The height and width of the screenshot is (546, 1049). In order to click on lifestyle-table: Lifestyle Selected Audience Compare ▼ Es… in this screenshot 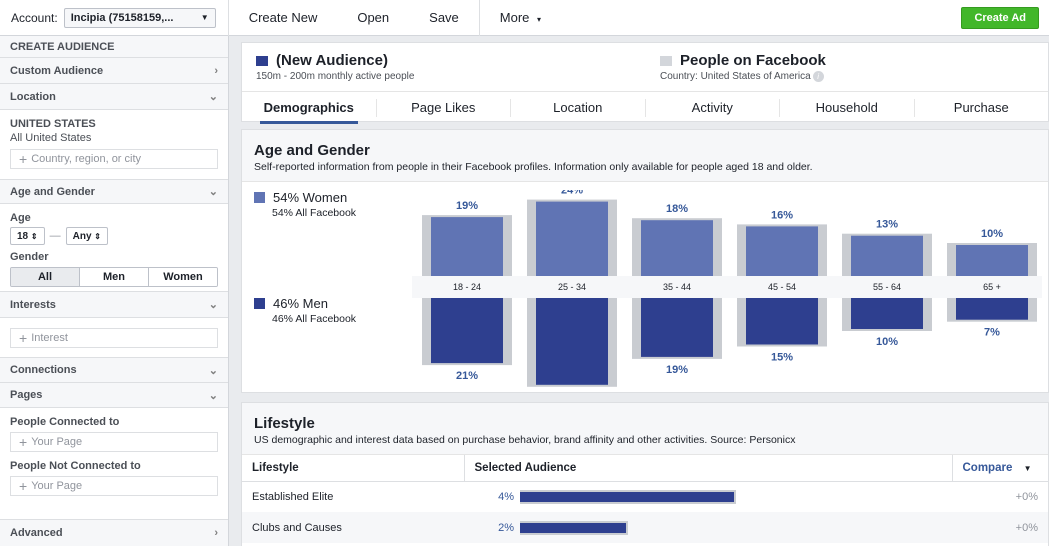, I will do `click(645, 499)`.